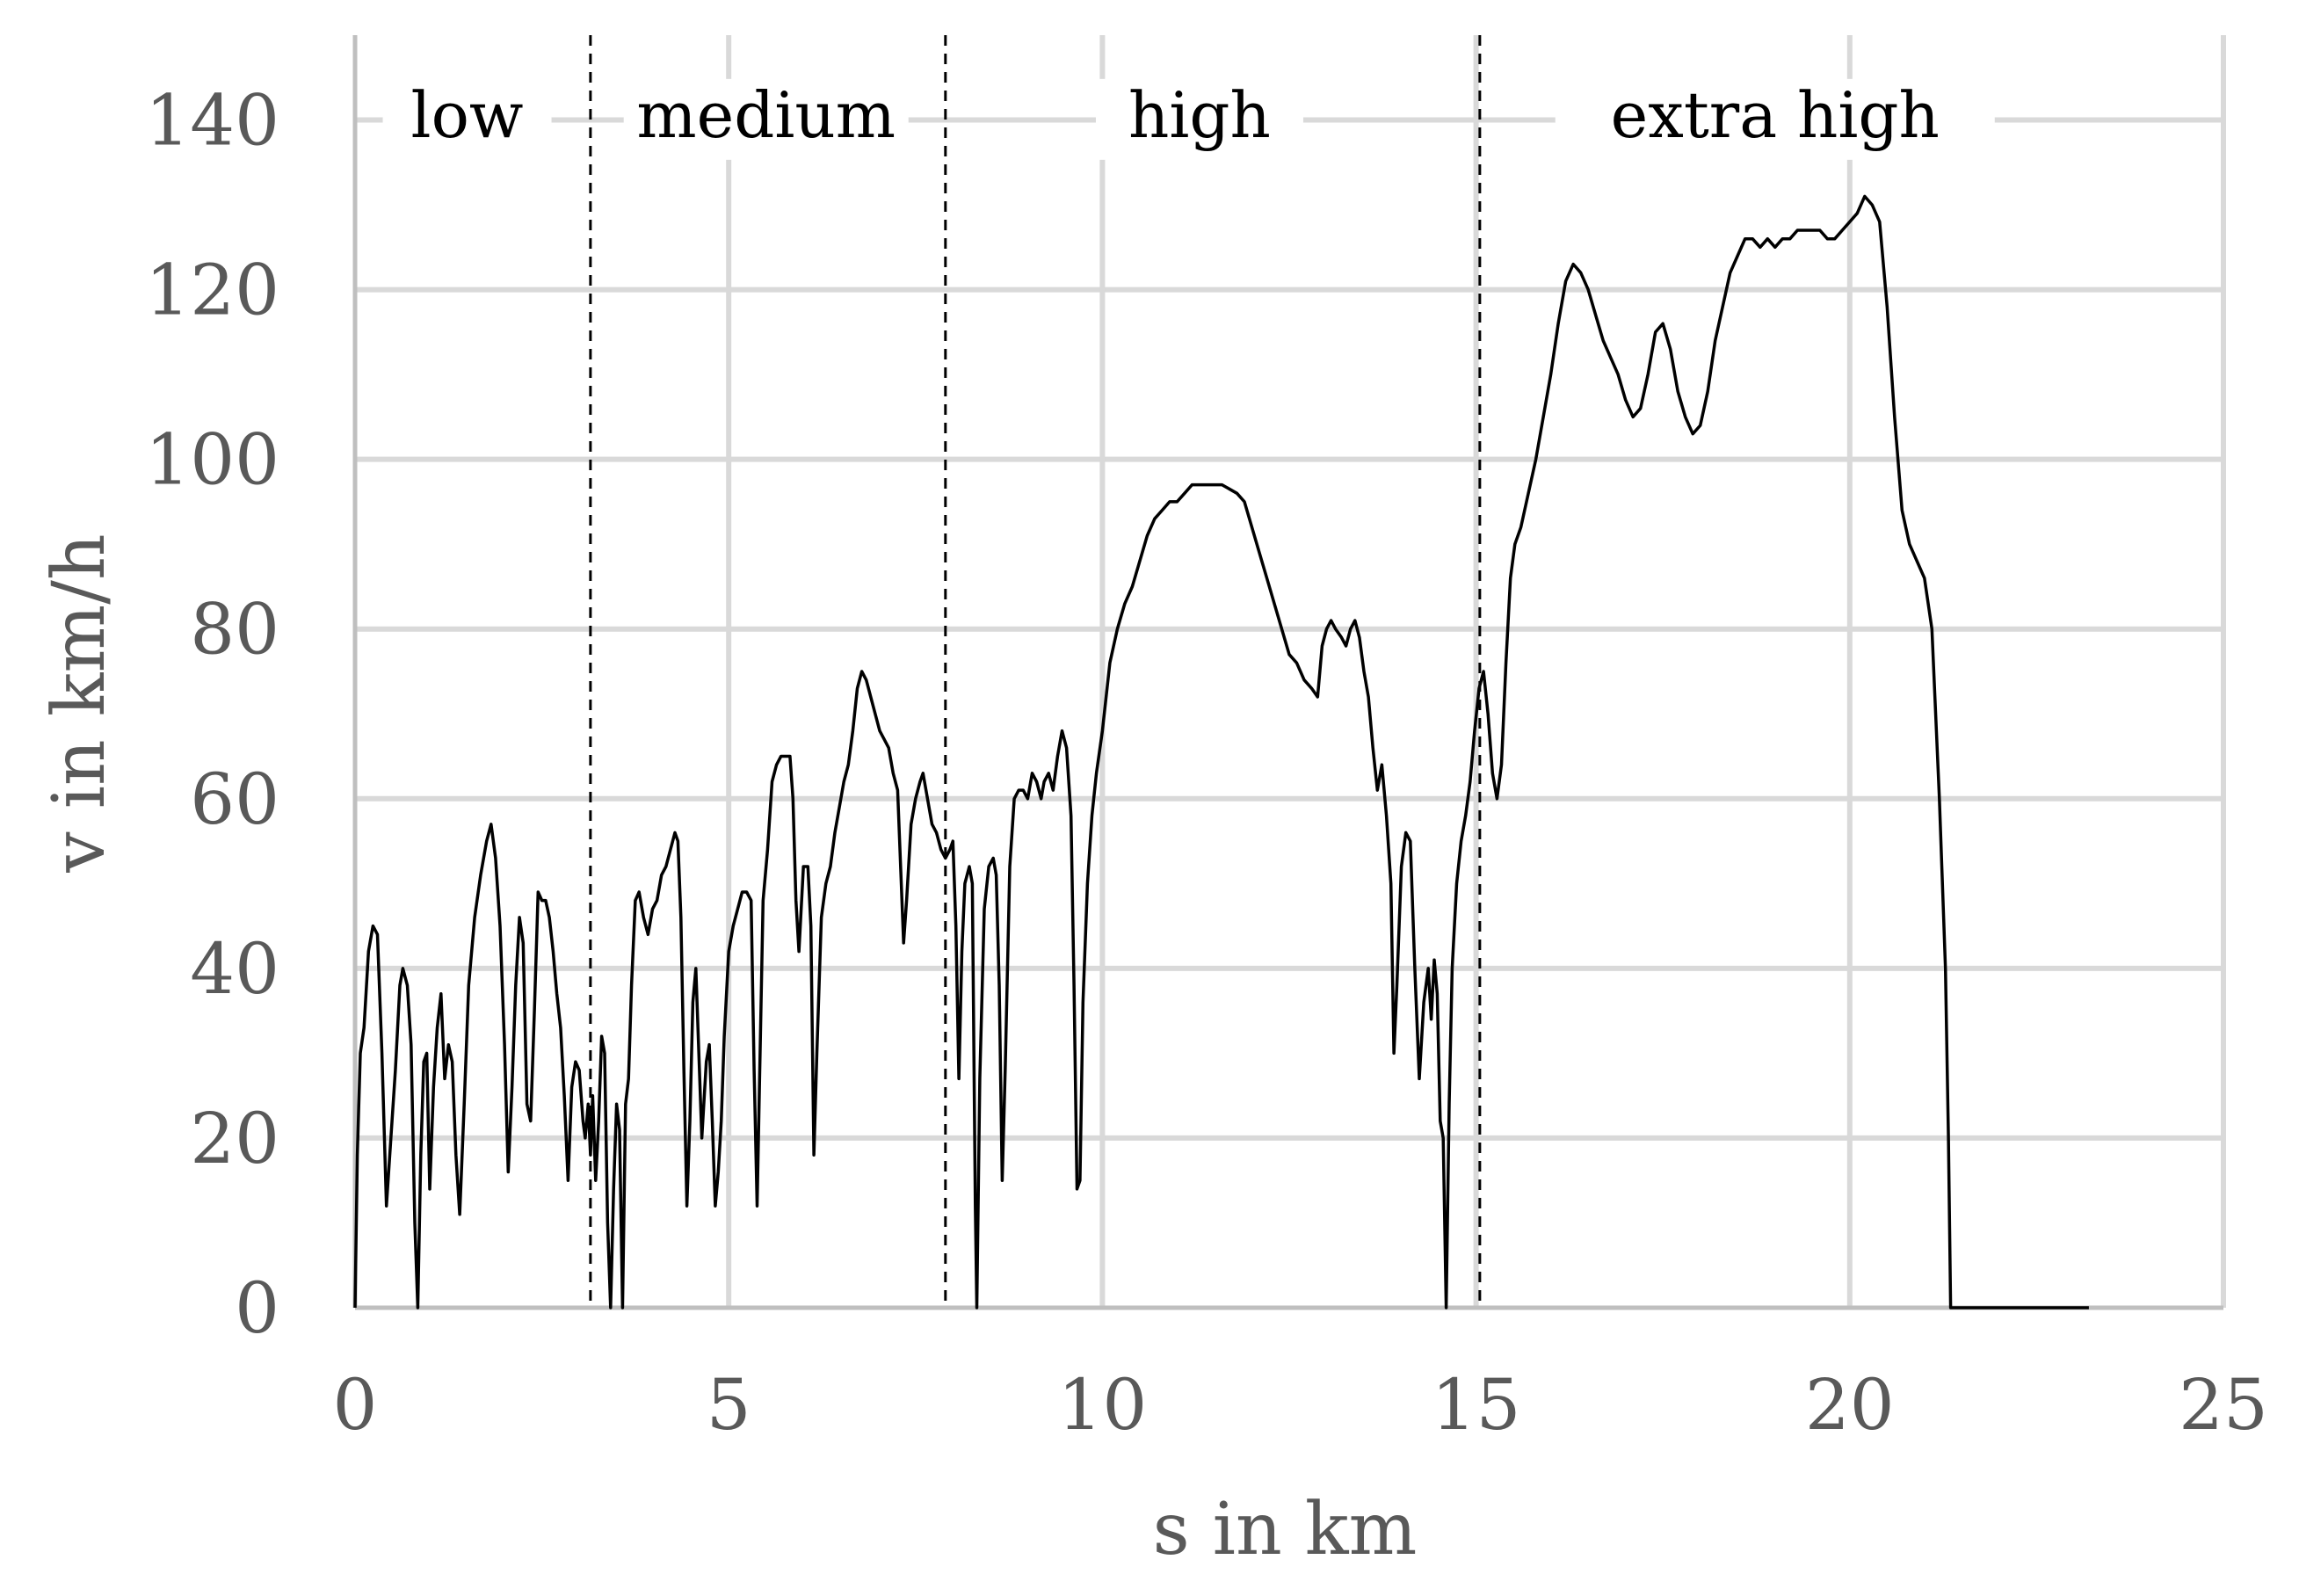  Describe the element at coordinates (1850, 1405) in the screenshot. I see `x-tick-label: 20` at that location.